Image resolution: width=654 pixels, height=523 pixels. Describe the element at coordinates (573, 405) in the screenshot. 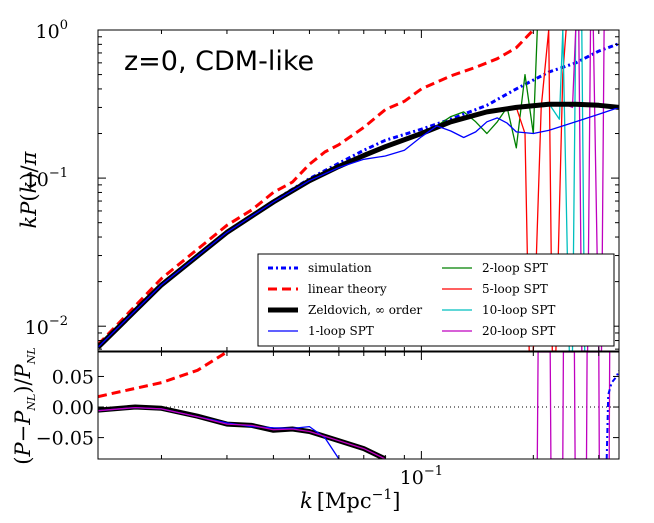

I see `bottom-series-20-loop-spt-spikes` at that location.